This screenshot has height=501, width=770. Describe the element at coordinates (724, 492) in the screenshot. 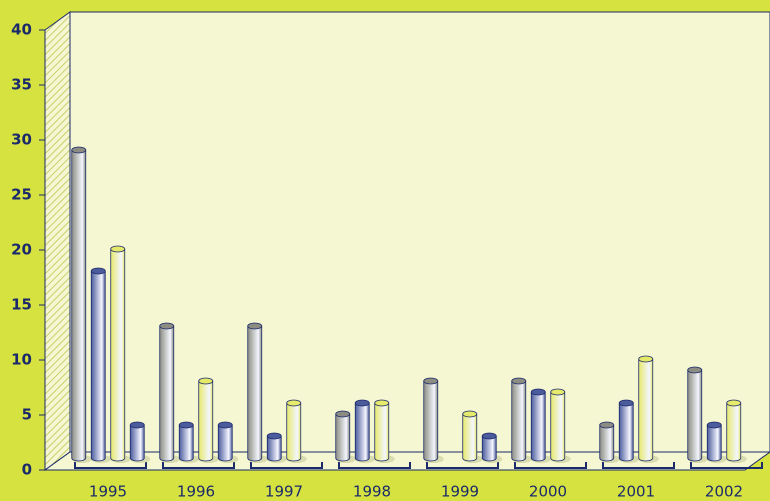

I see `x-tick-label: 2002` at that location.